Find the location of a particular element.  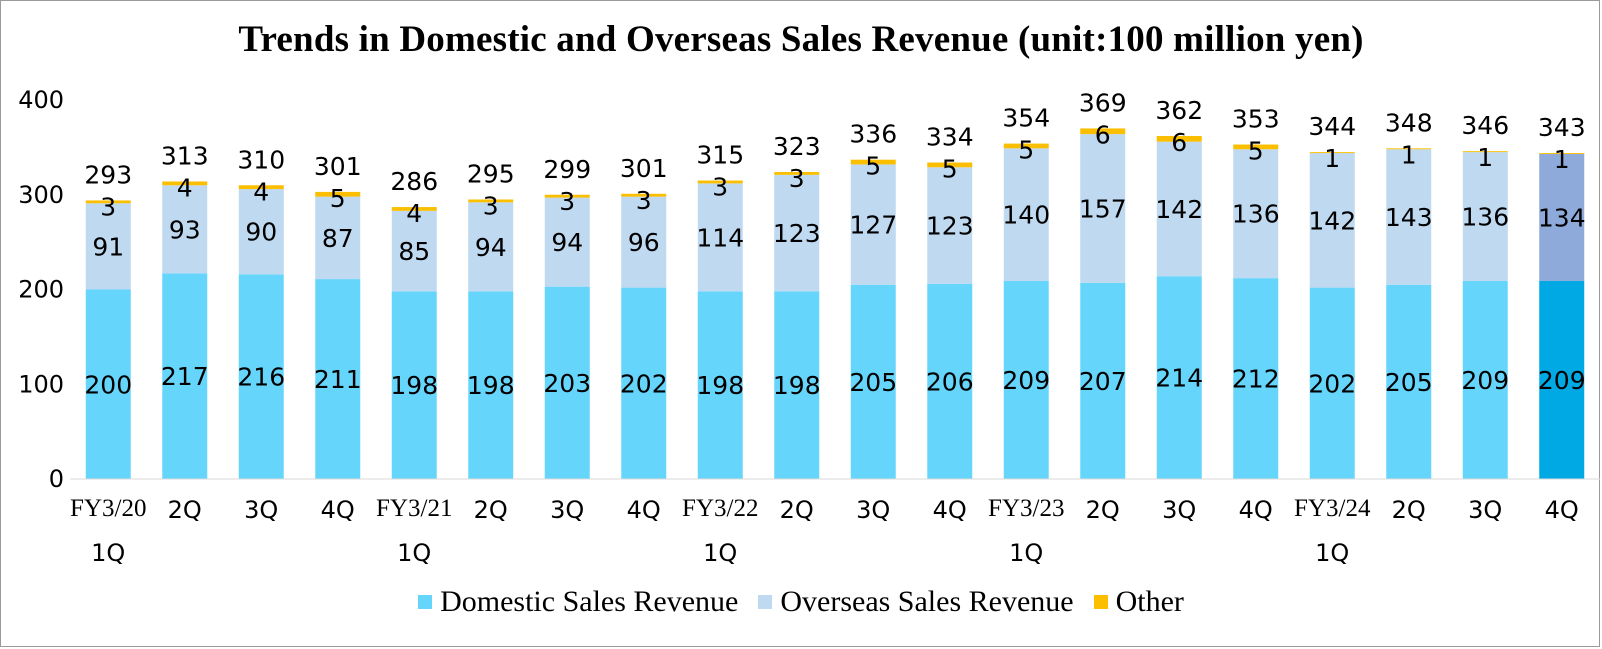

data-label-overseas: 94 is located at coordinates (567, 242).